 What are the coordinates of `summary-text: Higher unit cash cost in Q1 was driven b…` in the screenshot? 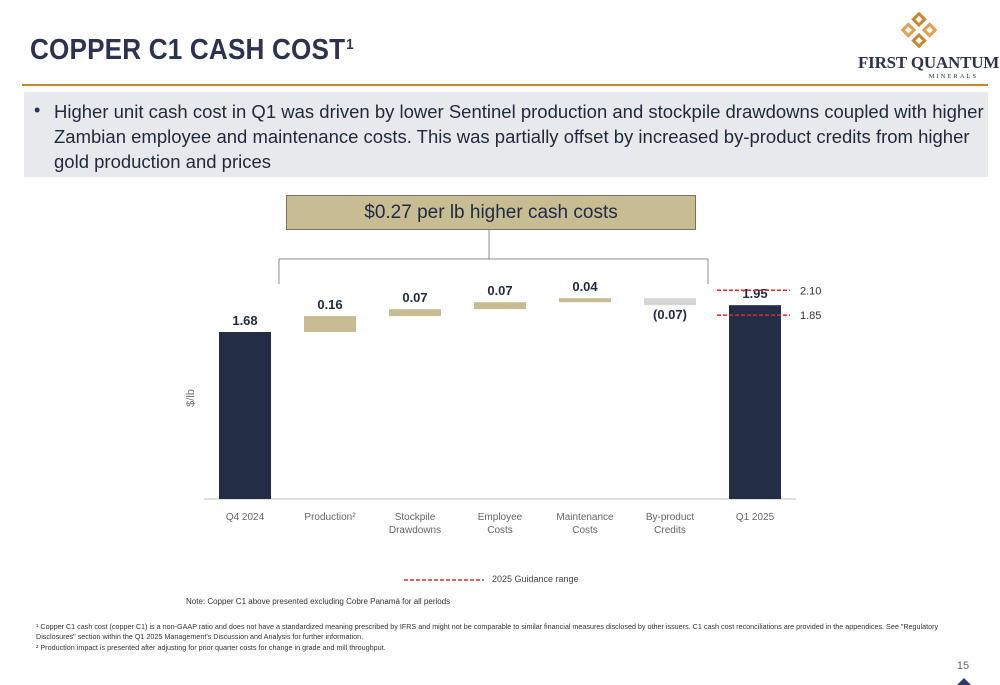 It's located at (519, 136).